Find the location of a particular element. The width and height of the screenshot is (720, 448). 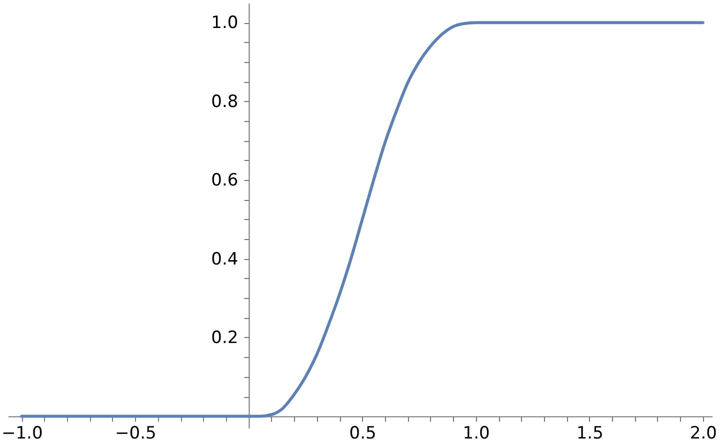

y-tick-label: 0.6 is located at coordinates (224, 180).